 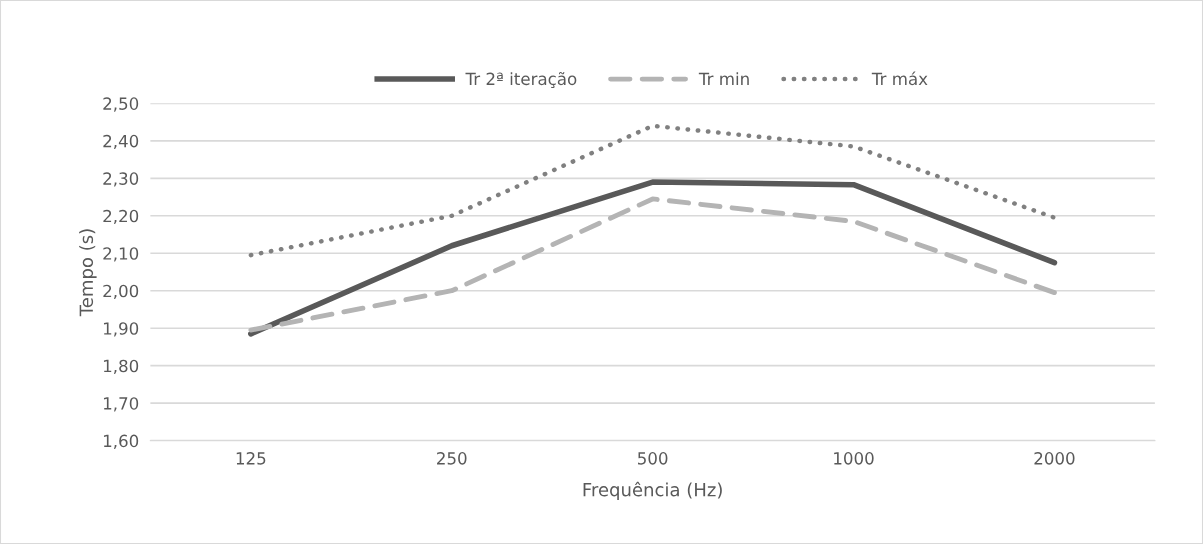 What do you see at coordinates (121, 254) in the screenshot?
I see `y-tick-label: 2,10` at bounding box center [121, 254].